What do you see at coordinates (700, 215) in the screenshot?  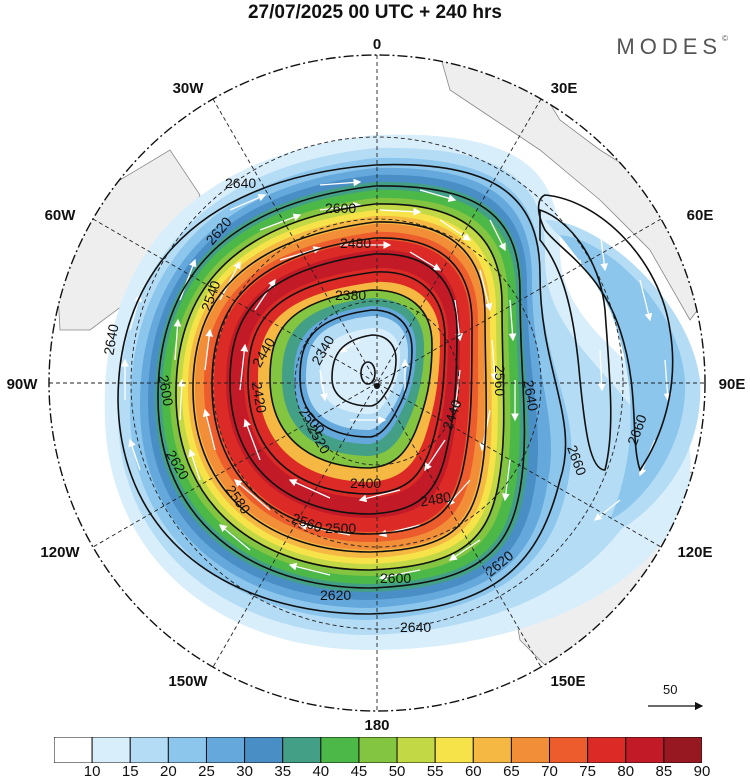 I see `lon-label-60e: 60E` at bounding box center [700, 215].